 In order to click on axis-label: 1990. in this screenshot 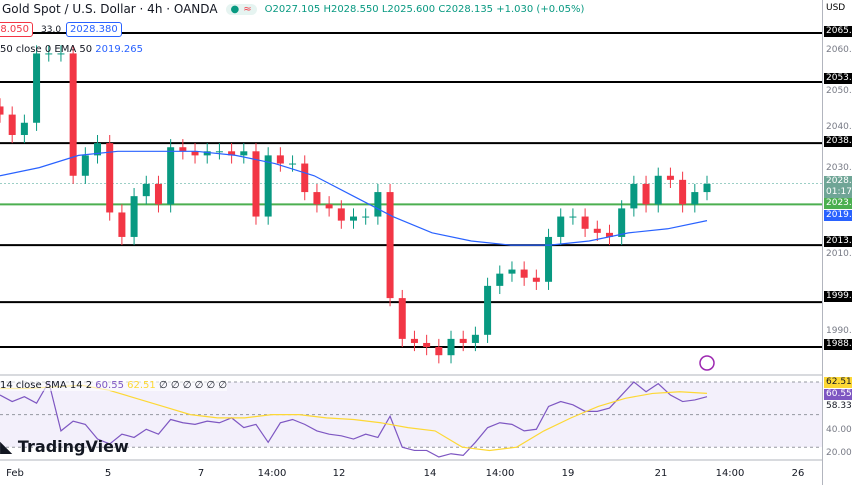, I will do `click(839, 331)`.